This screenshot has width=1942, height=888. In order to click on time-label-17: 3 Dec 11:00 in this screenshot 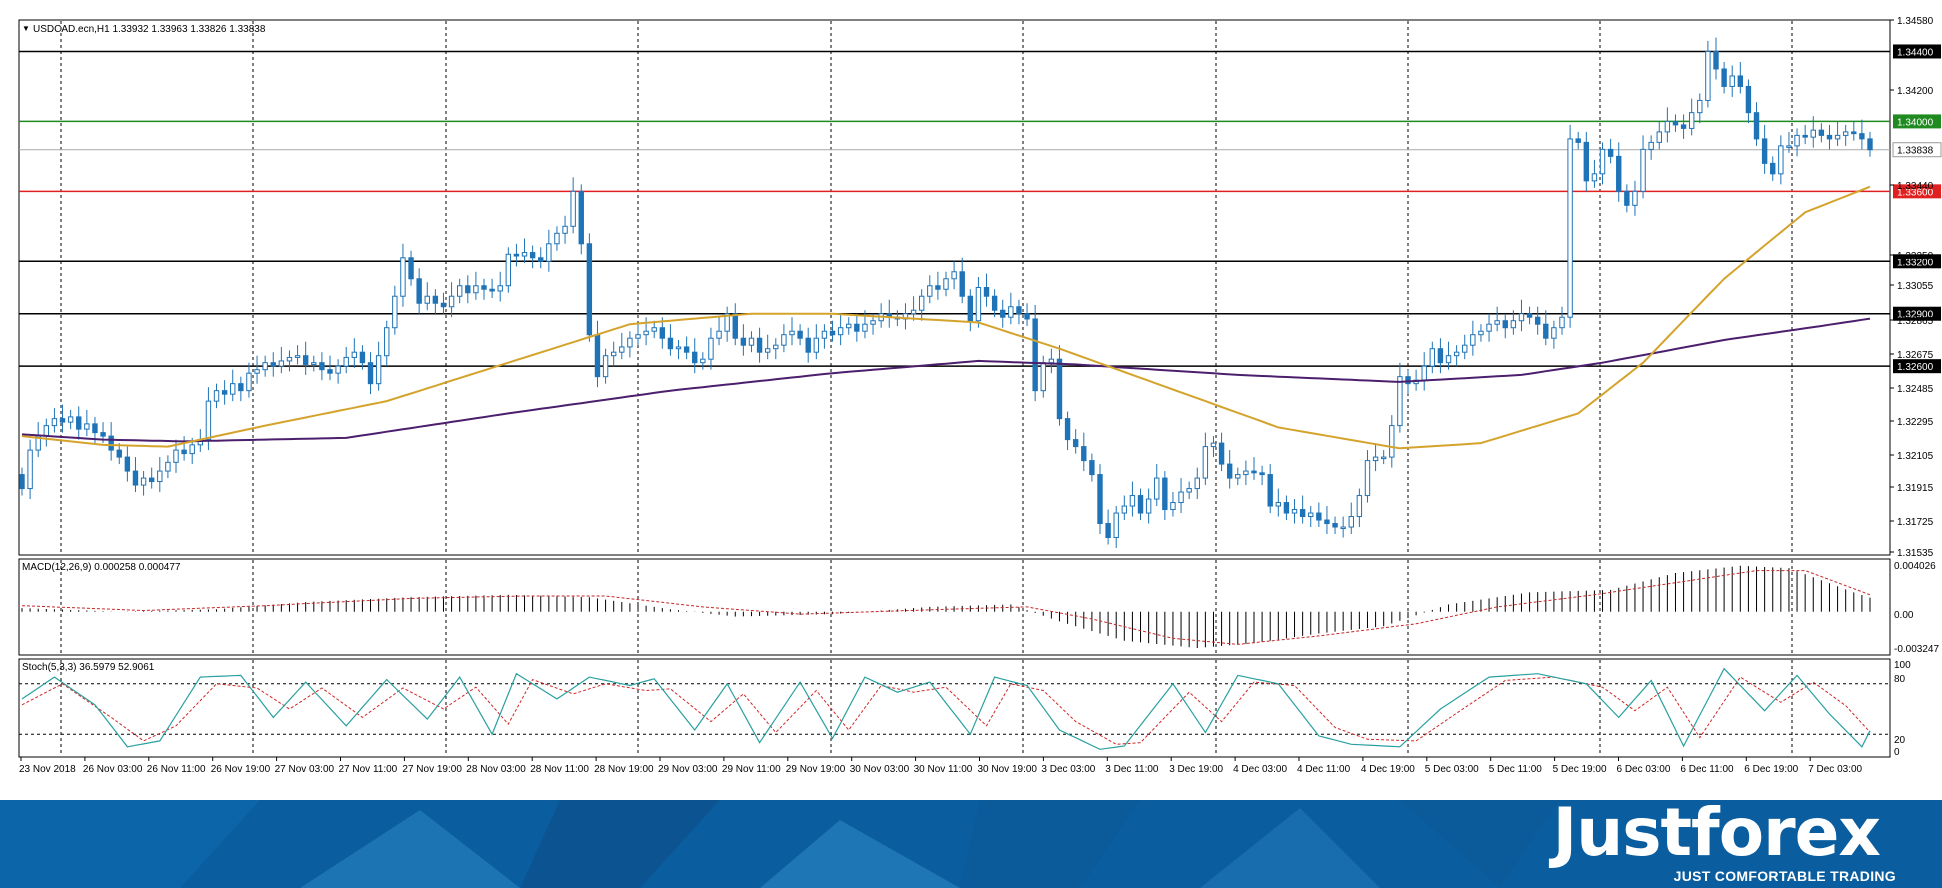, I will do `click(1132, 769)`.